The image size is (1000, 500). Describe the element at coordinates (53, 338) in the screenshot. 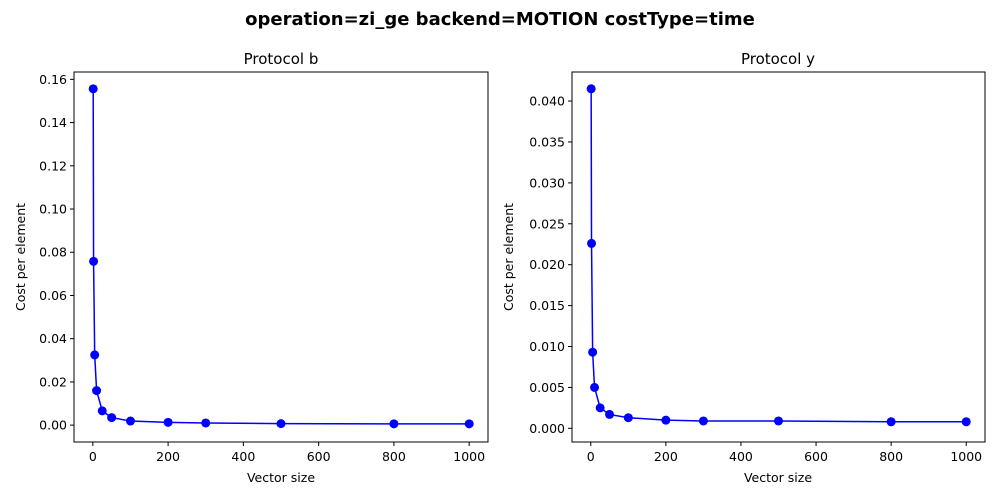

I see `y-tick-label: 0.04` at that location.